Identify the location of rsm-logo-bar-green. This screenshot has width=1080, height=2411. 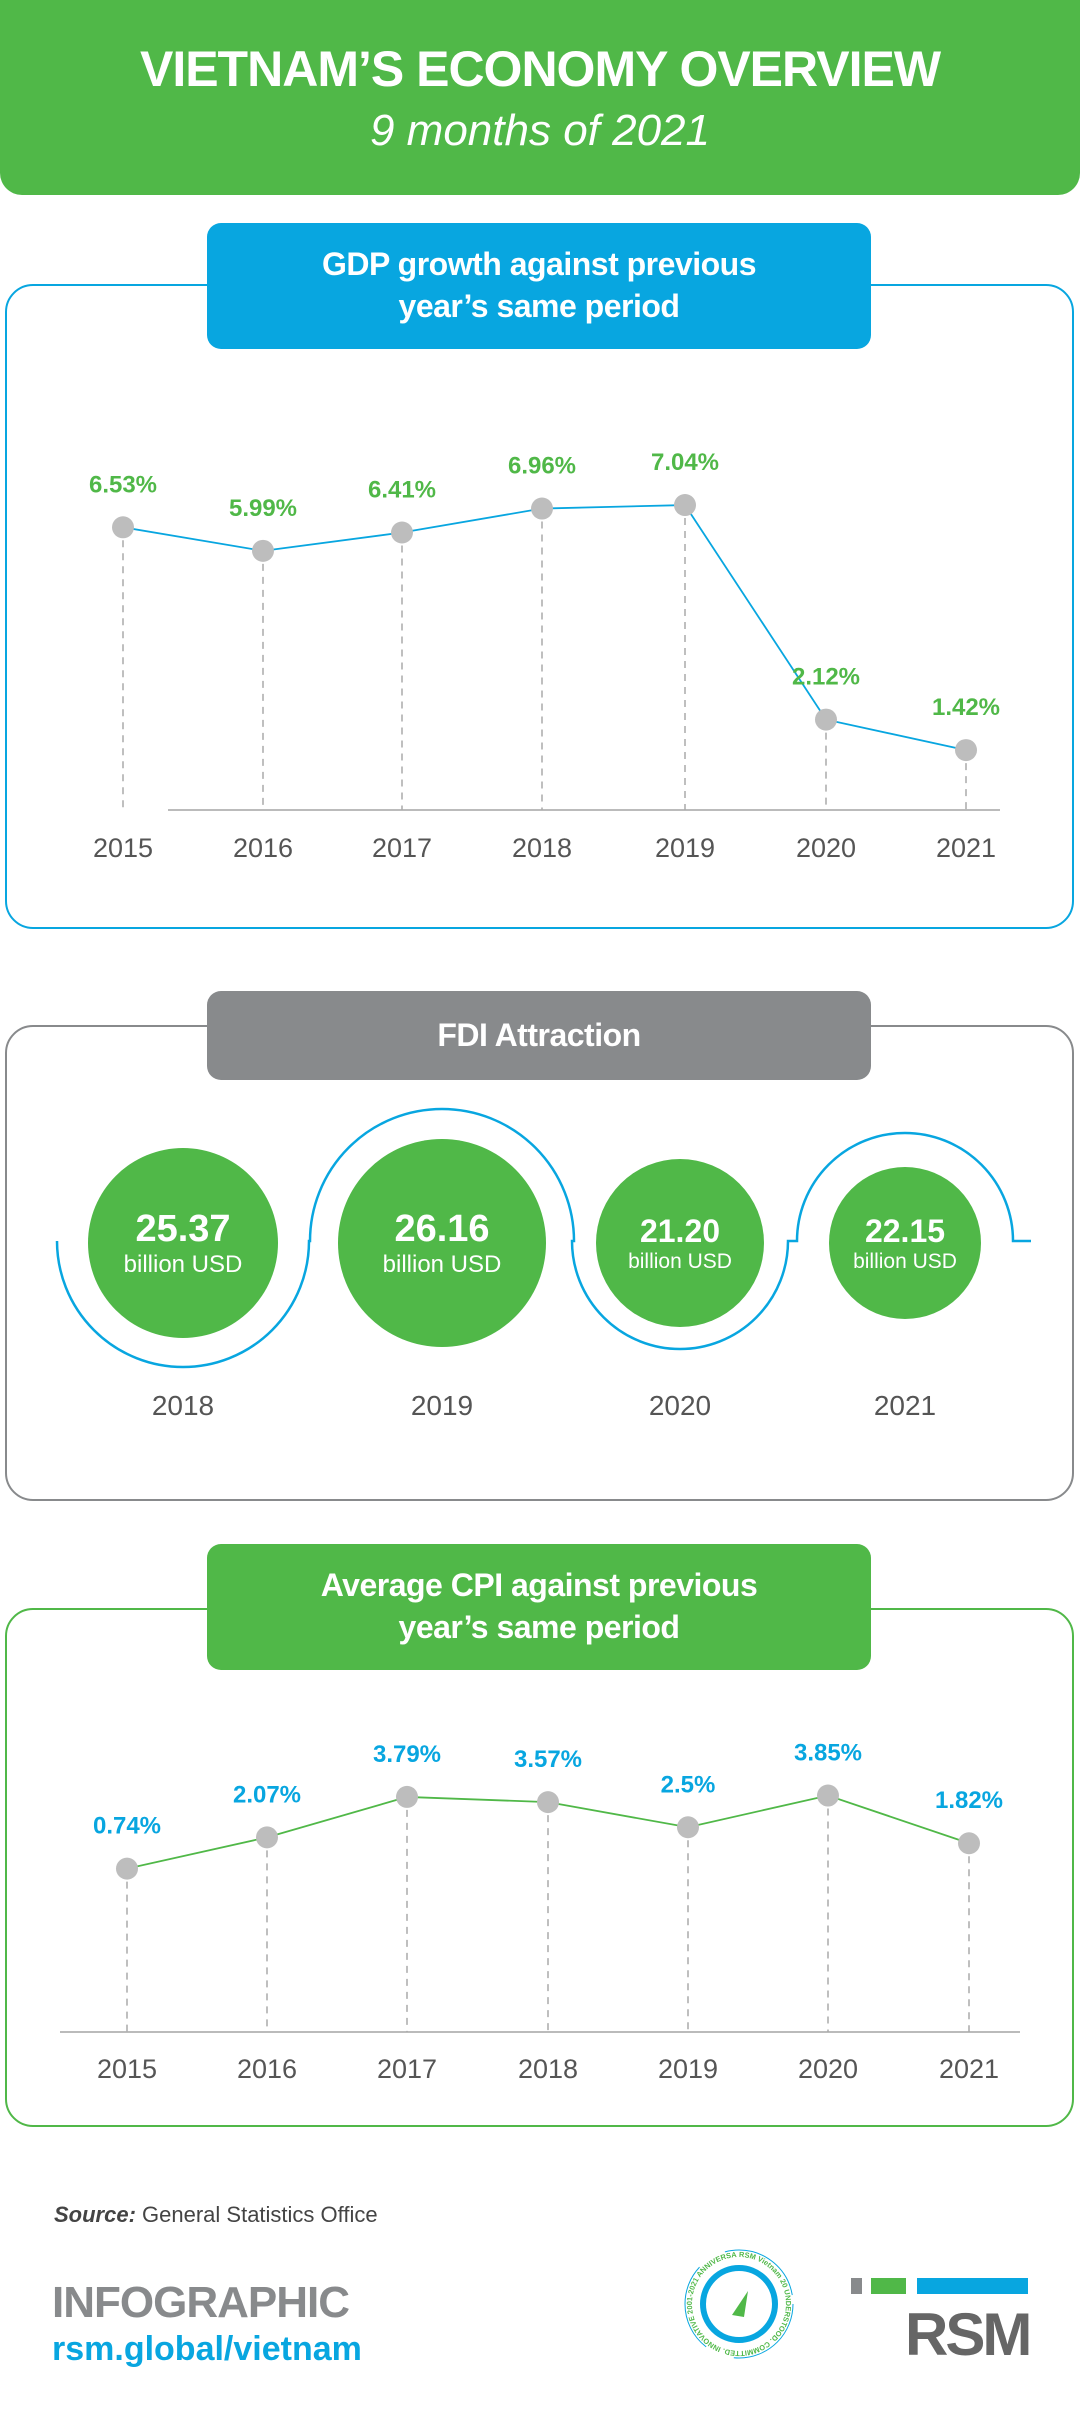
(888, 2286).